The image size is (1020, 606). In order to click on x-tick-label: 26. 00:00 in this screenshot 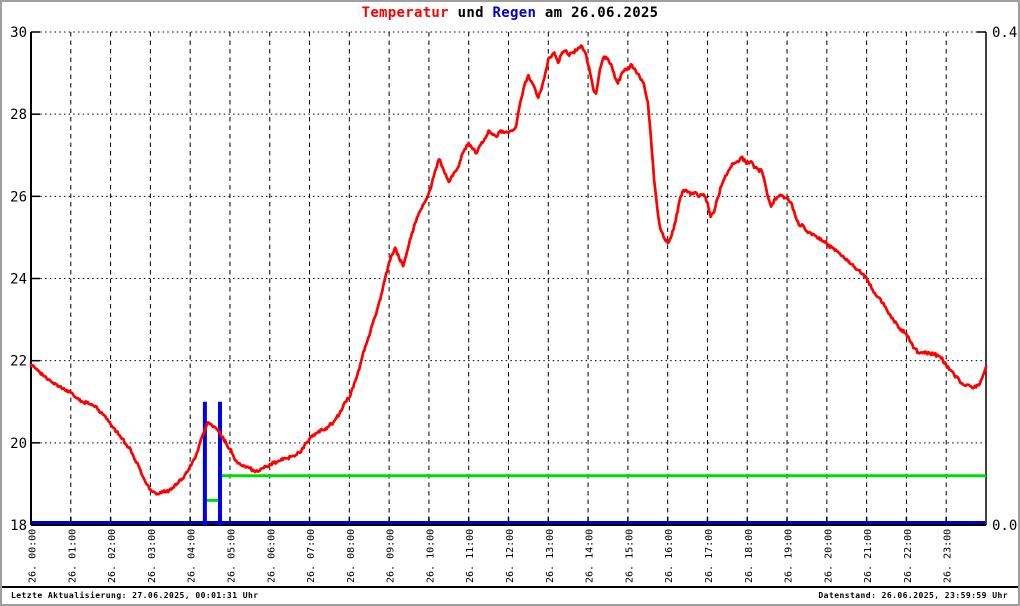, I will do `click(33, 556)`.